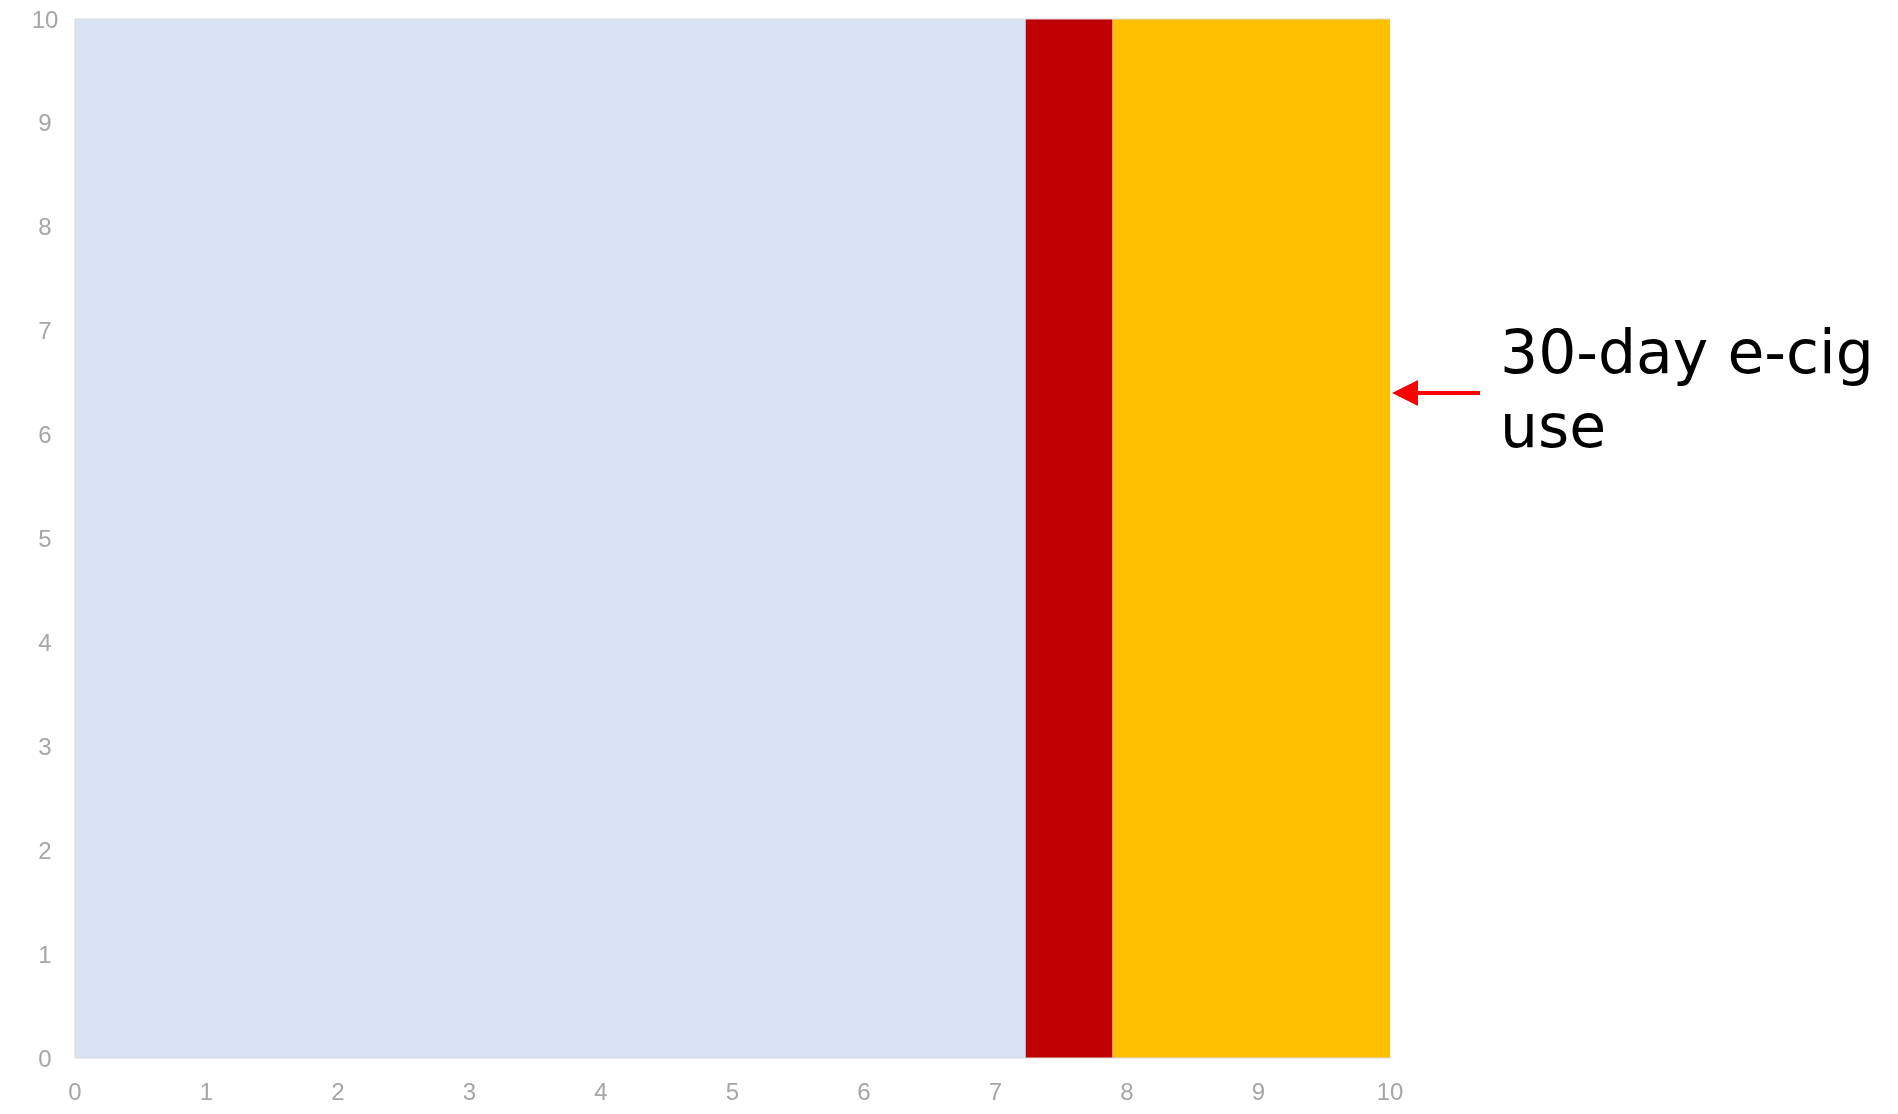  I want to click on x-tick-label: 8, so click(1127, 1091).